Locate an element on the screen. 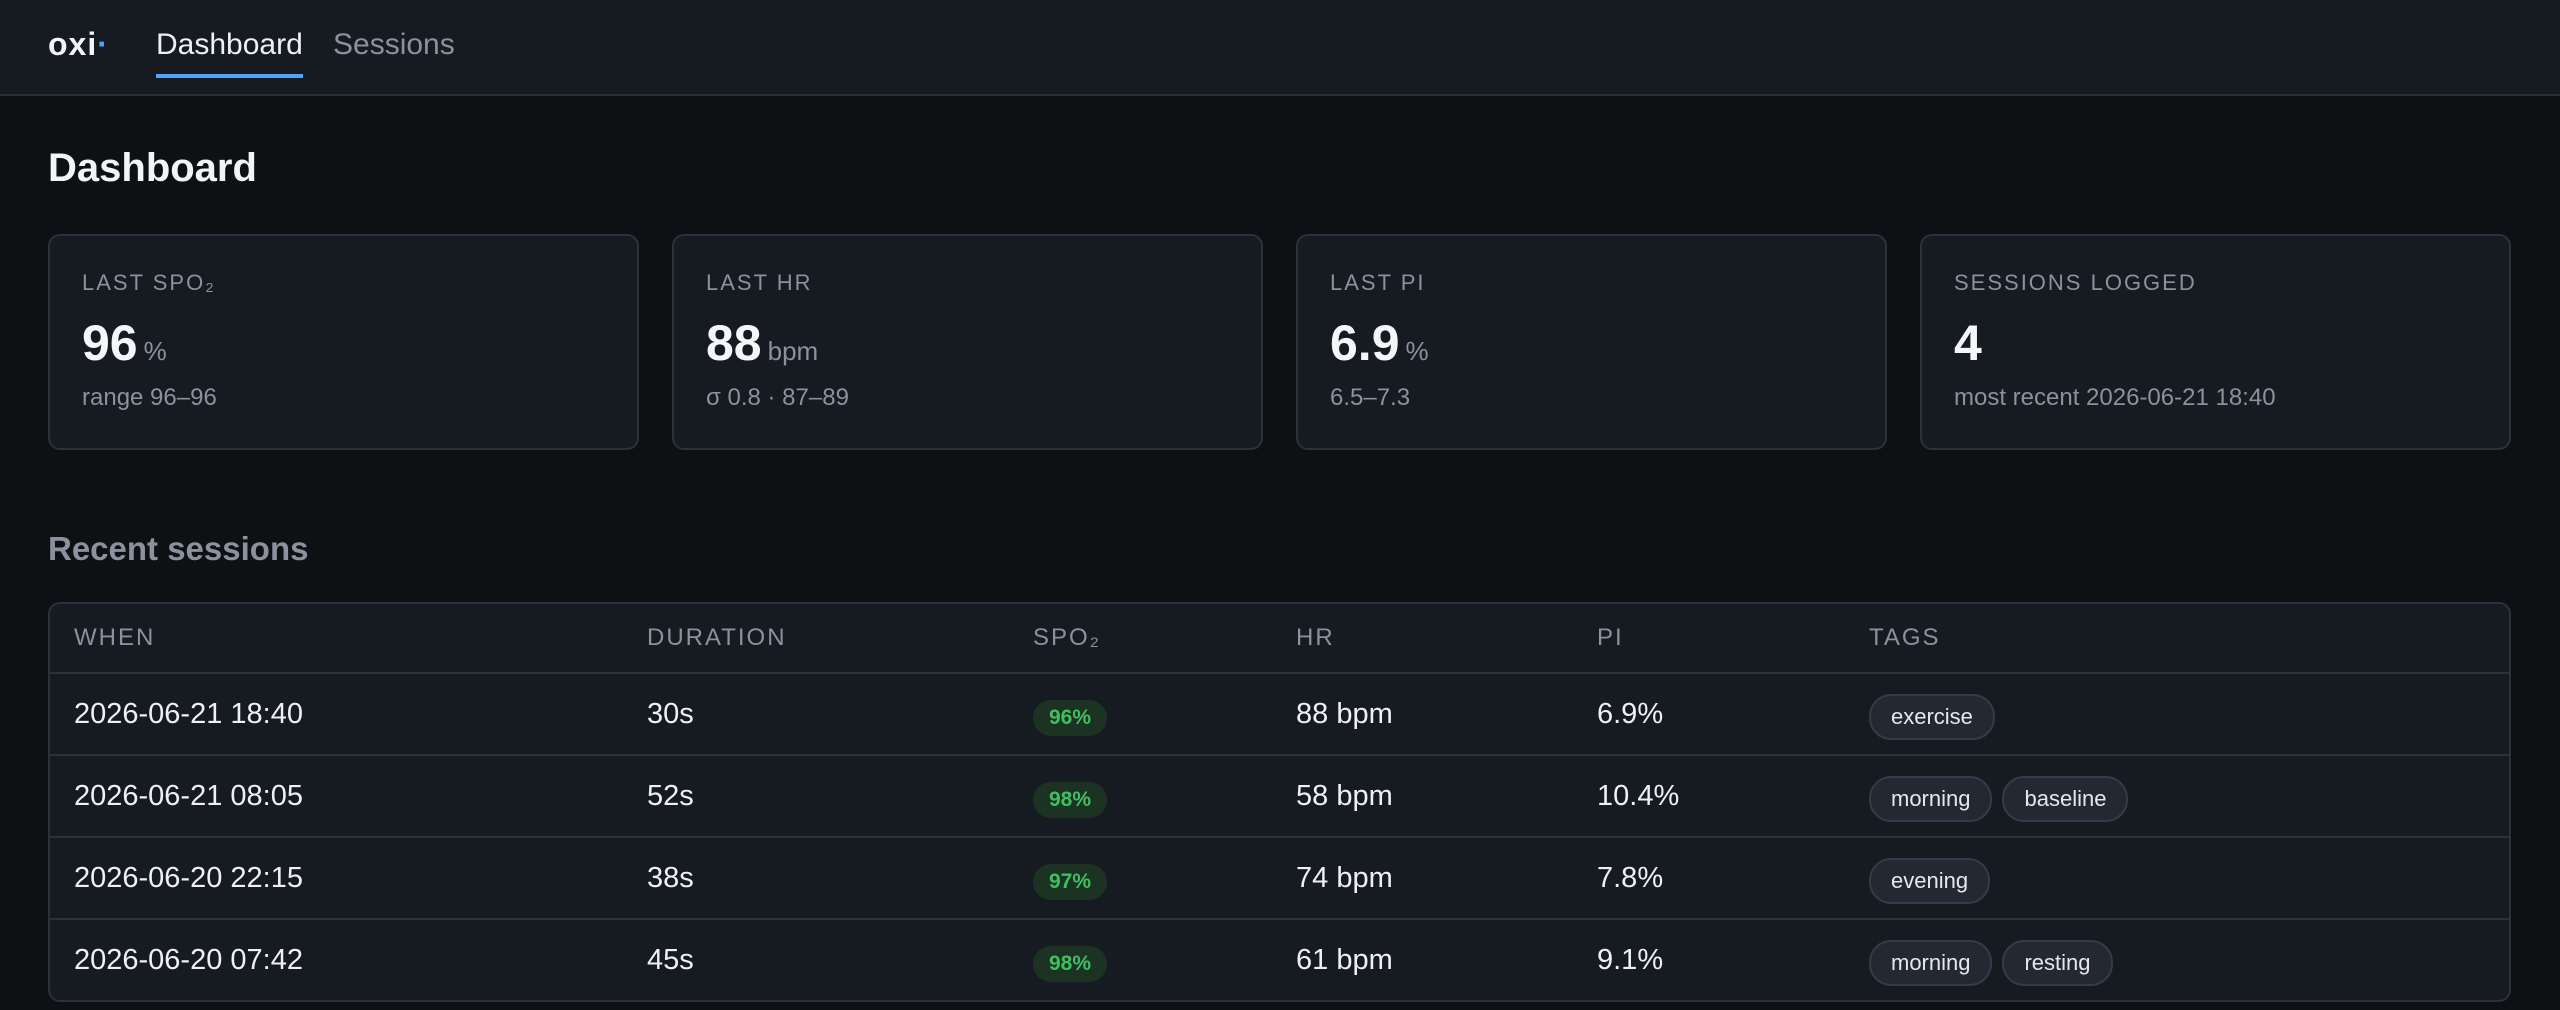  cell-duration: 52s is located at coordinates (670, 796).